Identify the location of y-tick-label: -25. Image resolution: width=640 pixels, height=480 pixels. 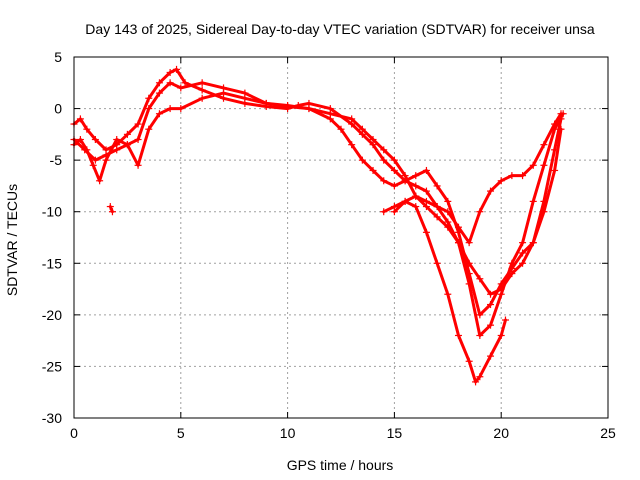
(52, 366).